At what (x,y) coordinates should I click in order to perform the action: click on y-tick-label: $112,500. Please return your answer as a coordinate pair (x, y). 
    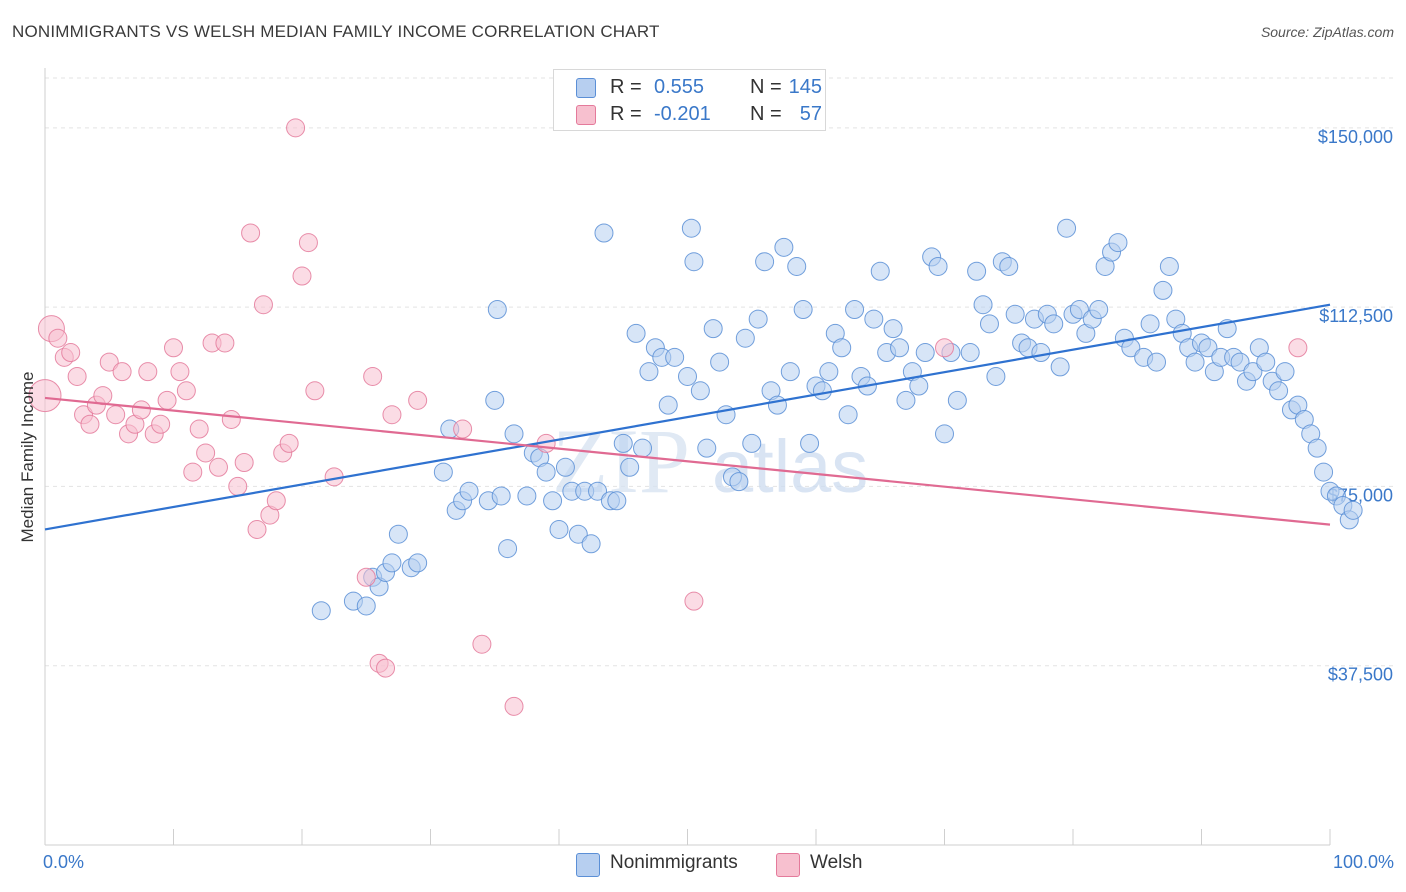
    Looking at the image, I should click on (1356, 316).